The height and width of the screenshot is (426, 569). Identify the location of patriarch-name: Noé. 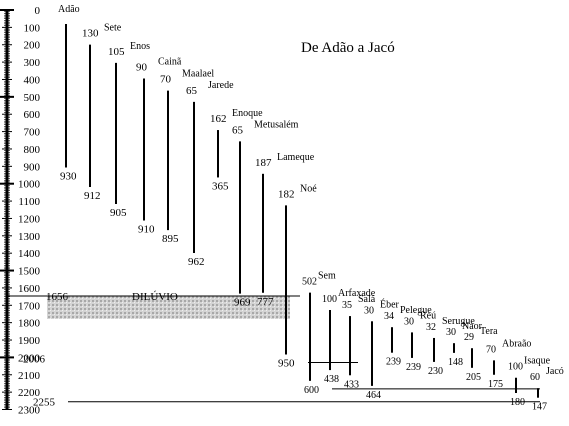
(308, 188).